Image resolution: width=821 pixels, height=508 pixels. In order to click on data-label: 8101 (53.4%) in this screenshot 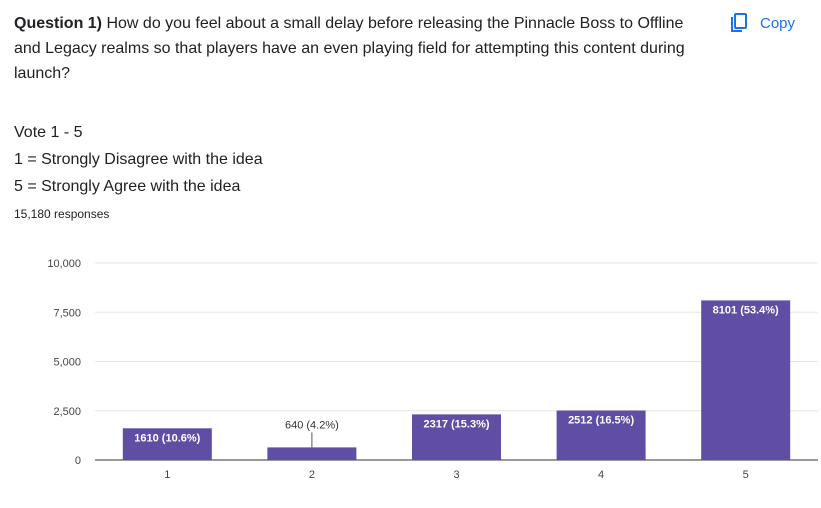, I will do `click(746, 310)`.